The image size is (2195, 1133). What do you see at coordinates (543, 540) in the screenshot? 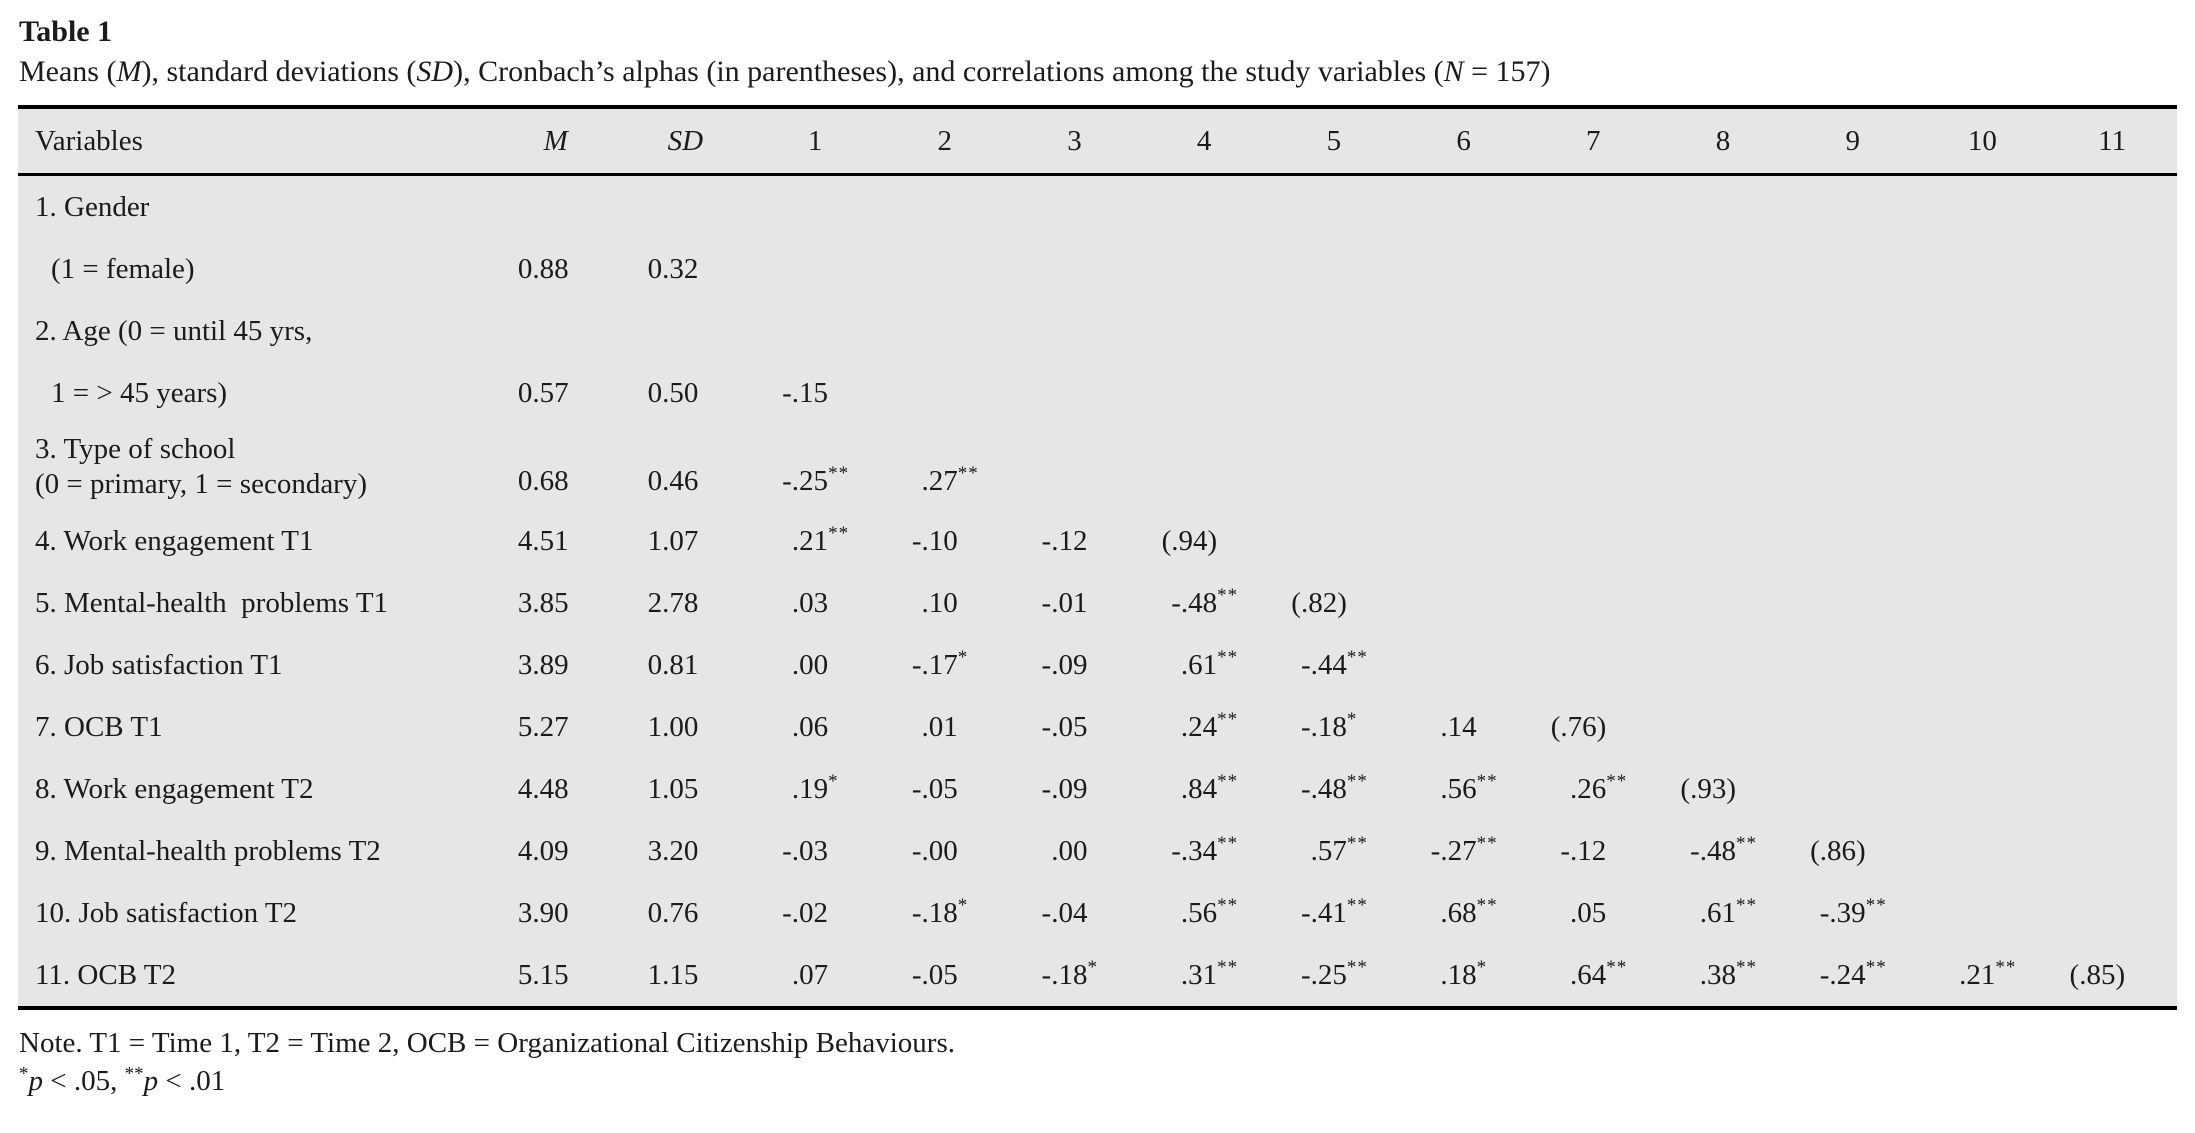
I see `cell-value: 4.51` at bounding box center [543, 540].